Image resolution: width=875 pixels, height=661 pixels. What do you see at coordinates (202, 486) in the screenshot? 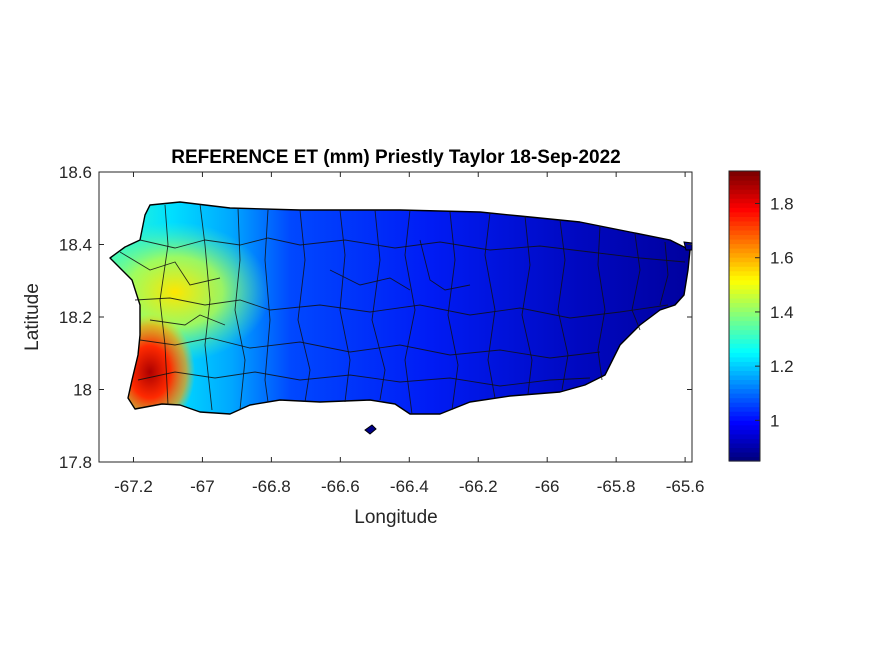
I see `x-tick-label: -67` at bounding box center [202, 486].